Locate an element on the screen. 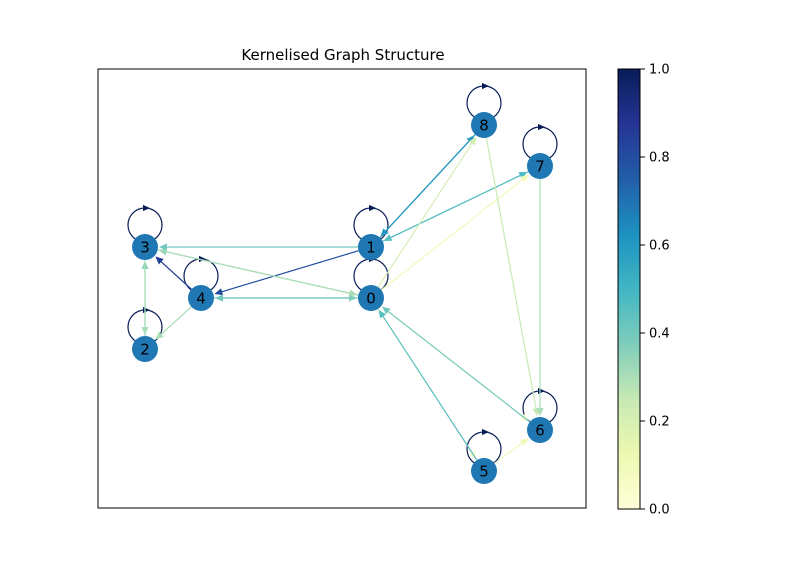 This screenshot has height=572, width=787. figure-title: Kernelised Graph Structure is located at coordinates (342, 55).